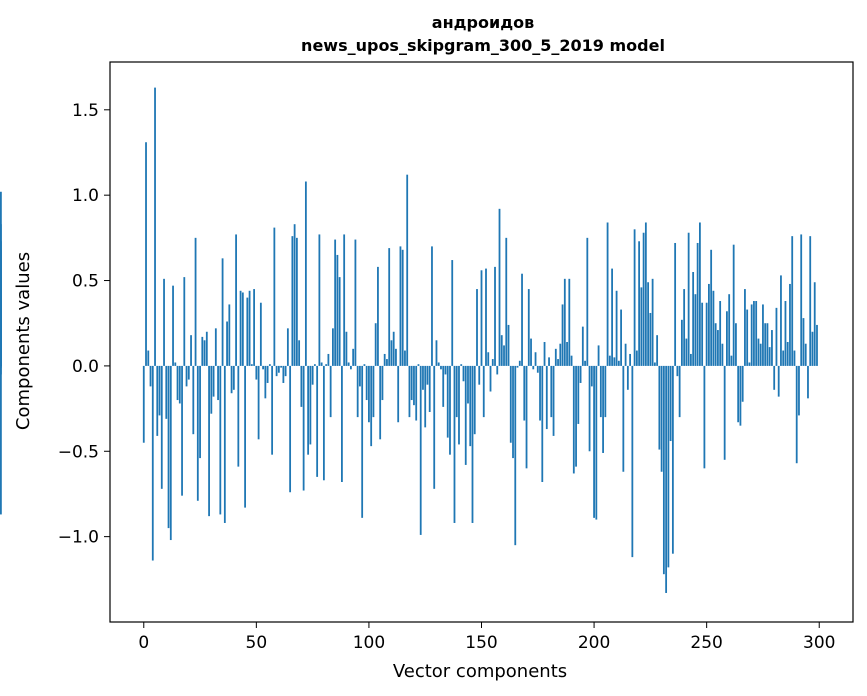  What do you see at coordinates (819, 643) in the screenshot?
I see `x-tick-label: 300` at bounding box center [819, 643].